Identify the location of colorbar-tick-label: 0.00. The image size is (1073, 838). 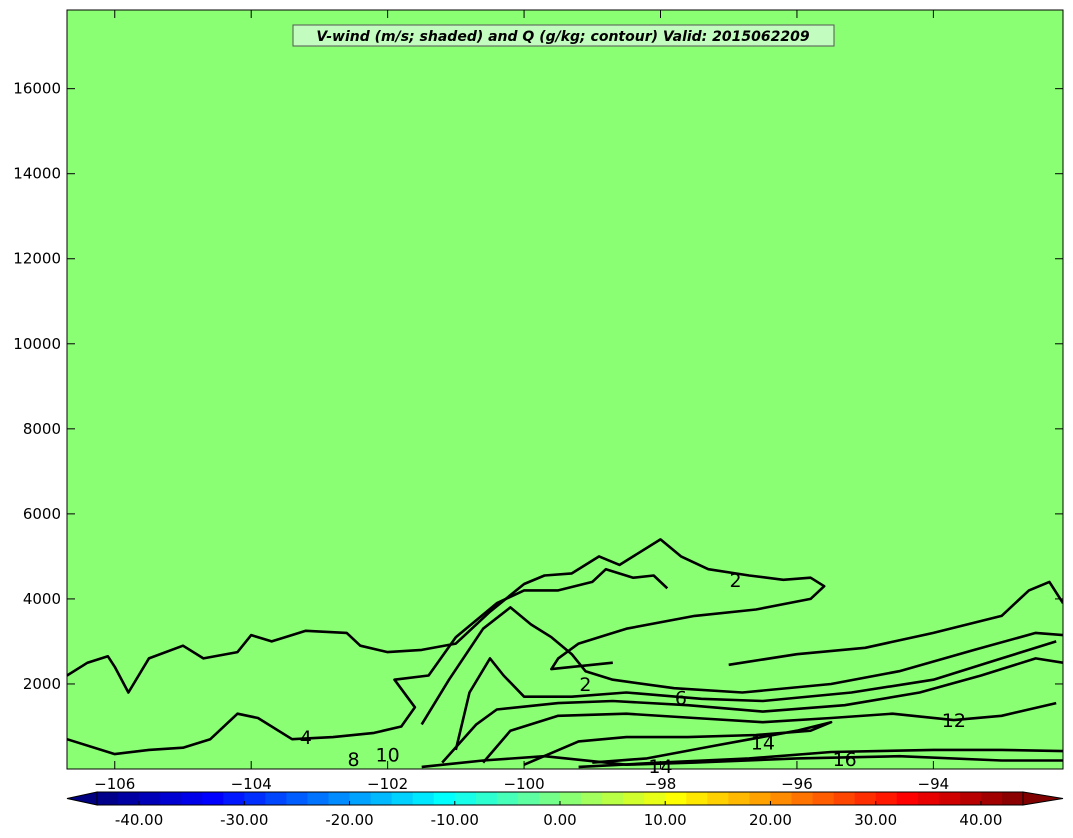
(559, 820).